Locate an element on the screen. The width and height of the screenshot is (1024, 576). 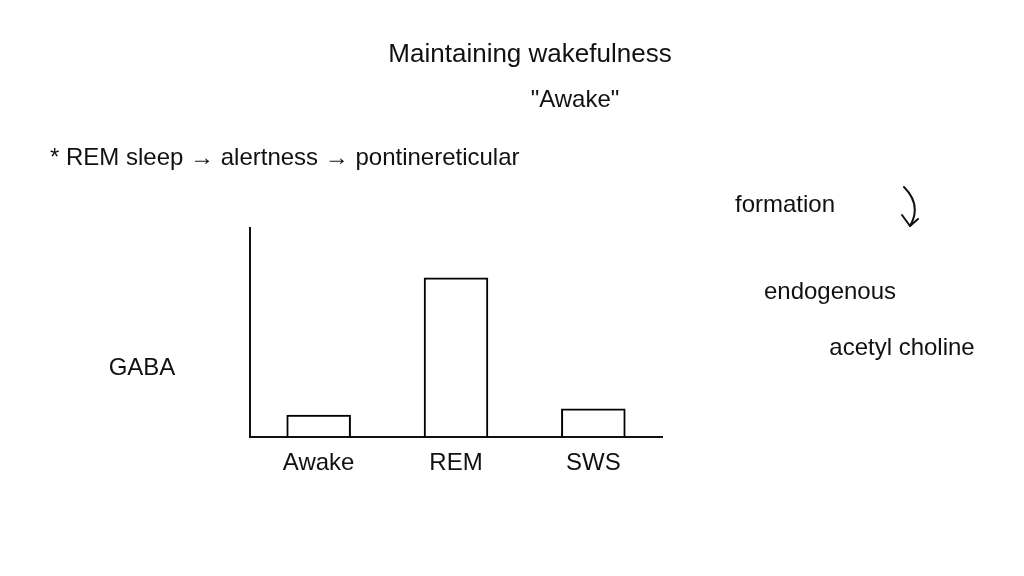
chart-title: Maintaining wakefulness is located at coordinates (530, 53).